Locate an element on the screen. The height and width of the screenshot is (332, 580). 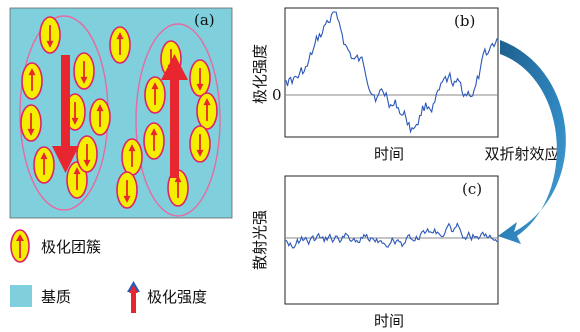
panel-b-xlabel: 时间 is located at coordinates (389, 154).